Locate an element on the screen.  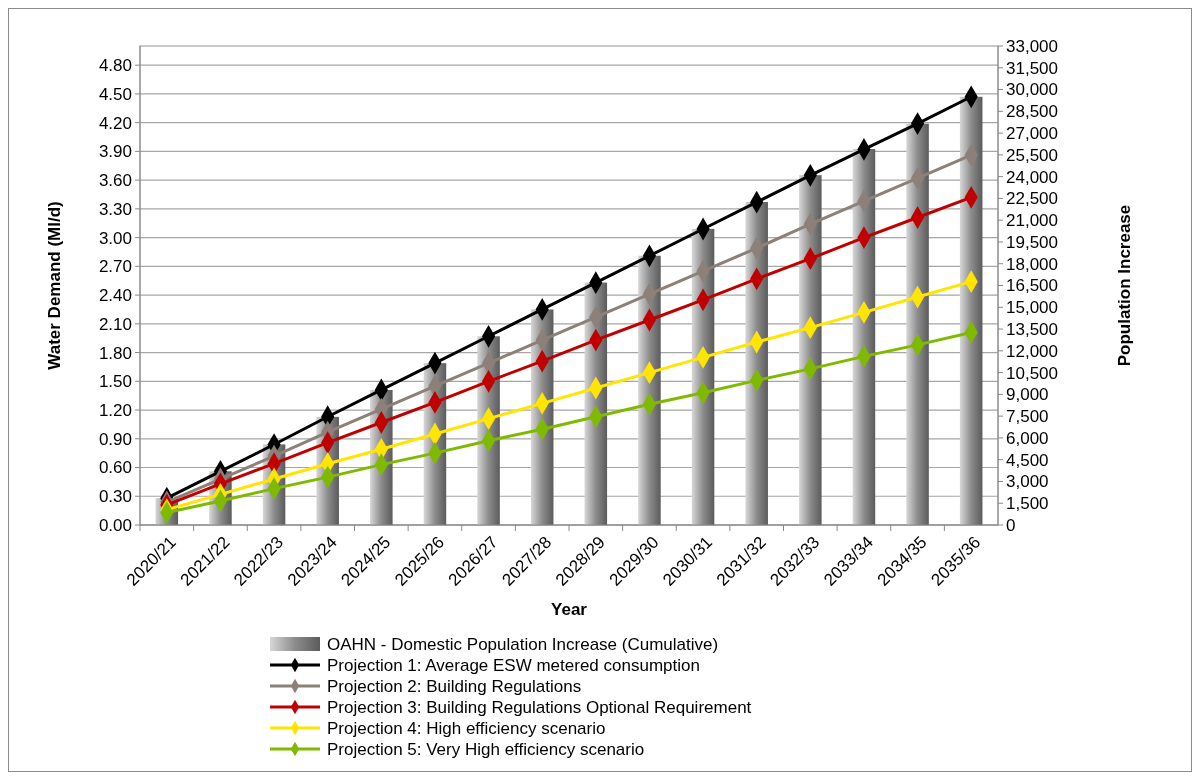
legend-label: Projection 3: Building Regulations Optional Requirement is located at coordinates (539, 707).